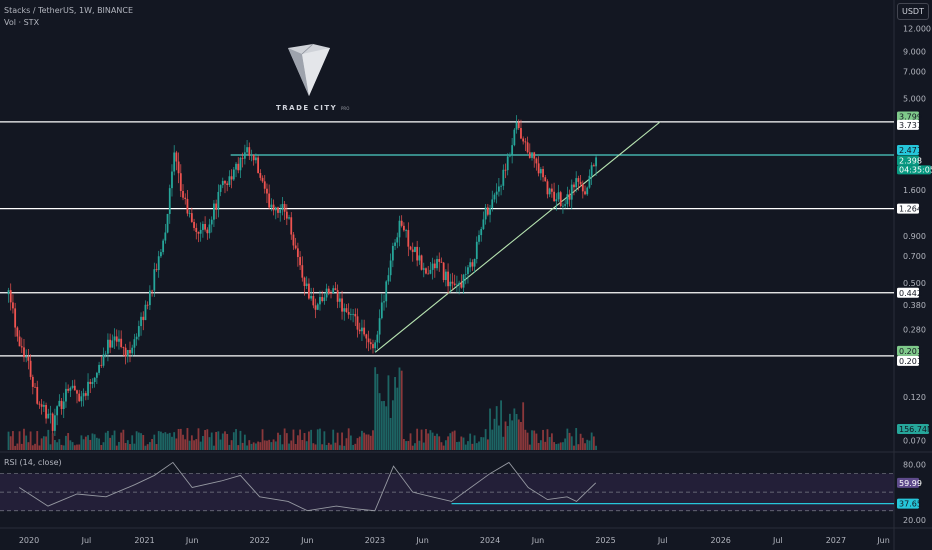 This screenshot has height=550, width=932. Describe the element at coordinates (68, 10) in the screenshot. I see `chart-symbol-title: Stacks / TetherUS, 1W, BINANCE` at that location.